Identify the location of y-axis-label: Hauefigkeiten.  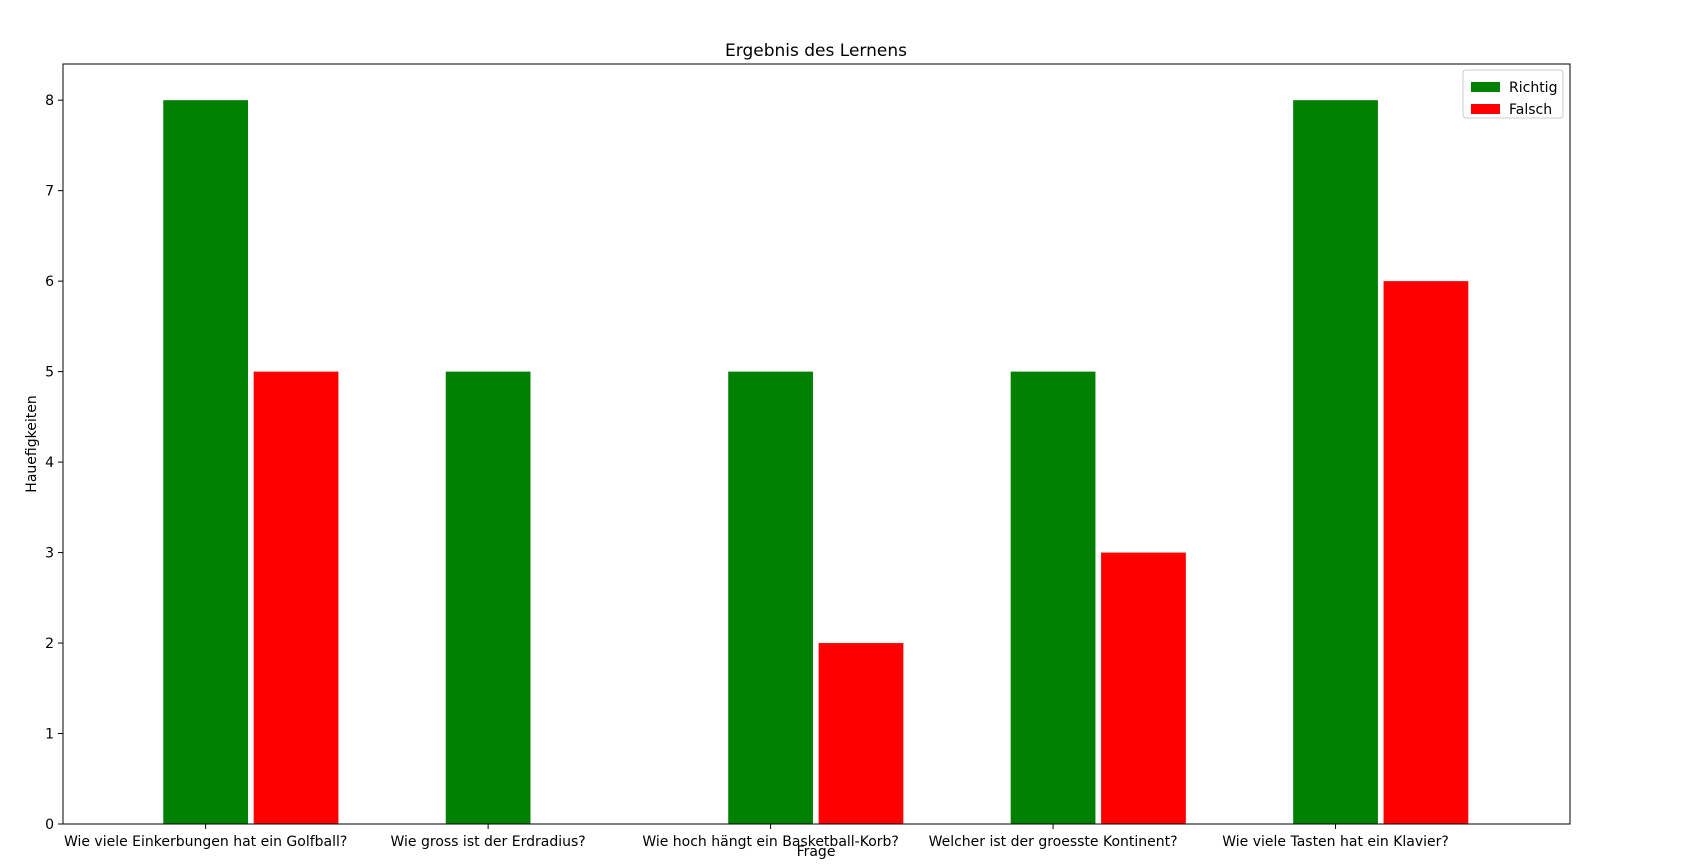
(32, 443).